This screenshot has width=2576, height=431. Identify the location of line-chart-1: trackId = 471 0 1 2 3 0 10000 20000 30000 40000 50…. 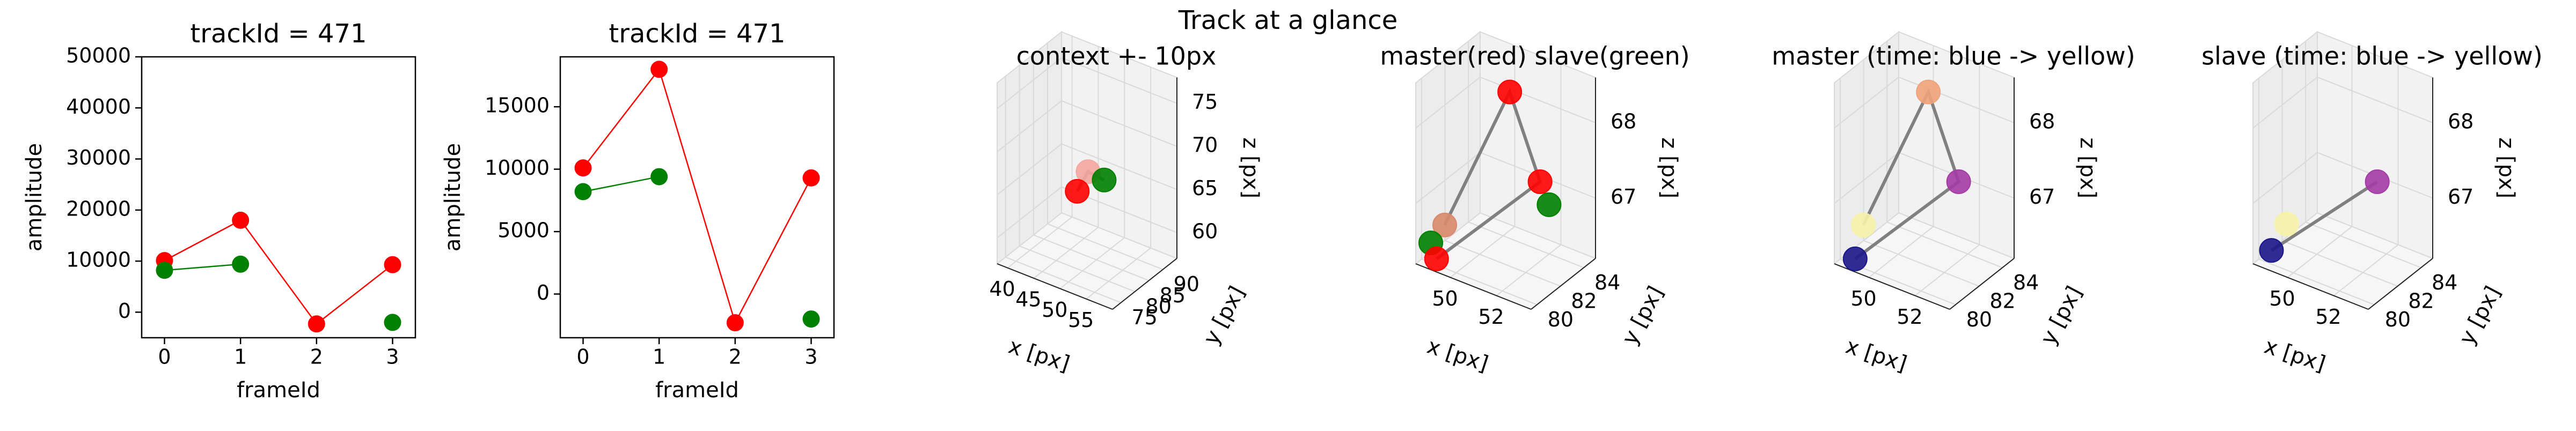
(219, 211).